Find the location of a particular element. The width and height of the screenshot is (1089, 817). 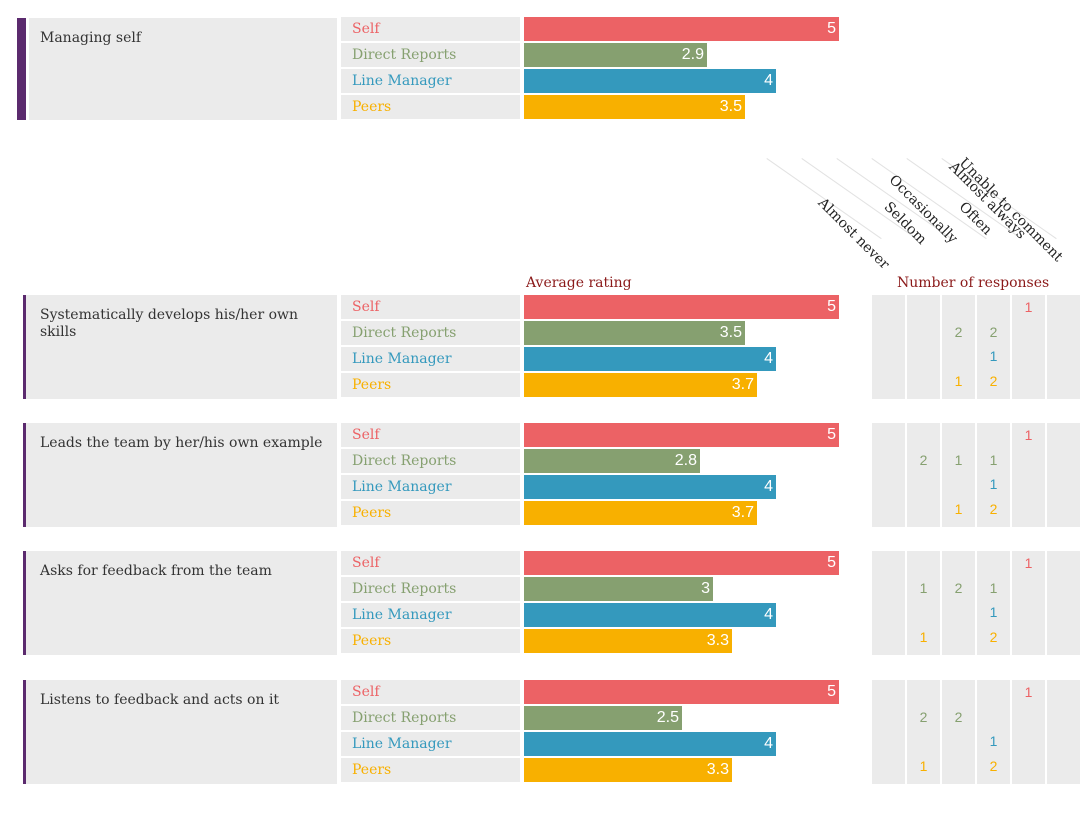

summary-label-line-manager: Line Manager is located at coordinates (430, 81).